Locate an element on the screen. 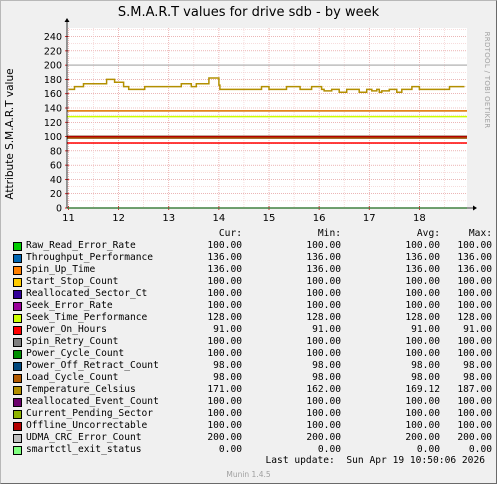  legend-series-name: Offline_Uncorrectable is located at coordinates (87, 425).